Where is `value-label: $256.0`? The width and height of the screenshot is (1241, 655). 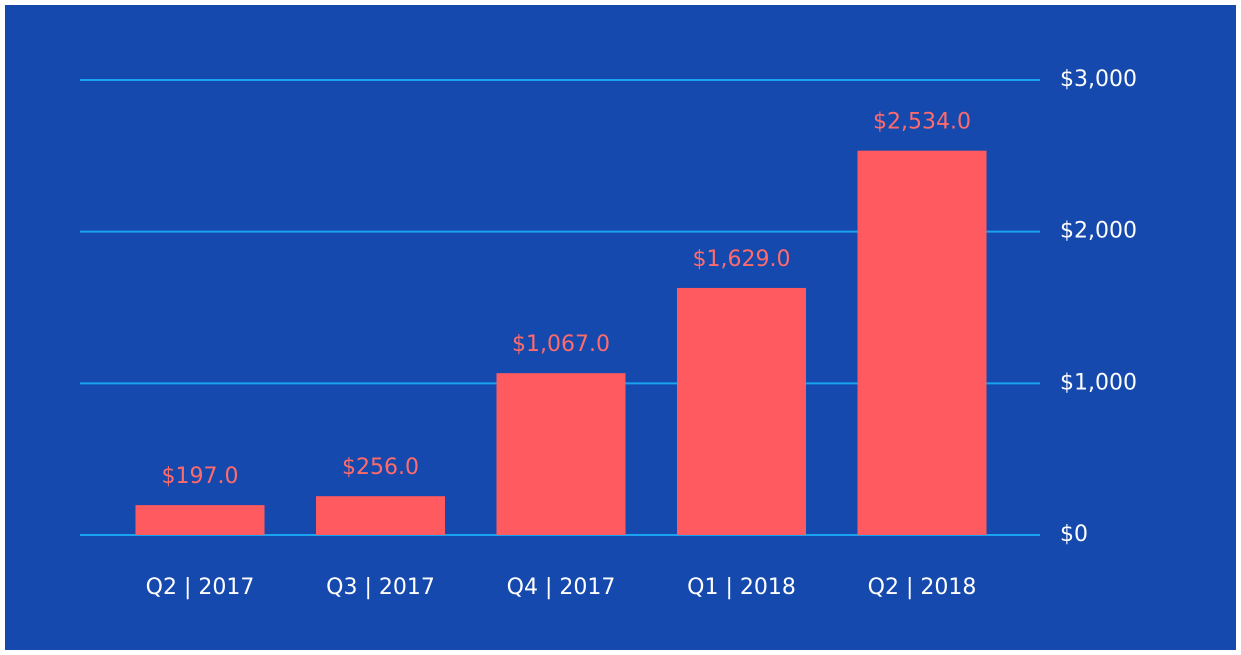 value-label: $256.0 is located at coordinates (380, 467).